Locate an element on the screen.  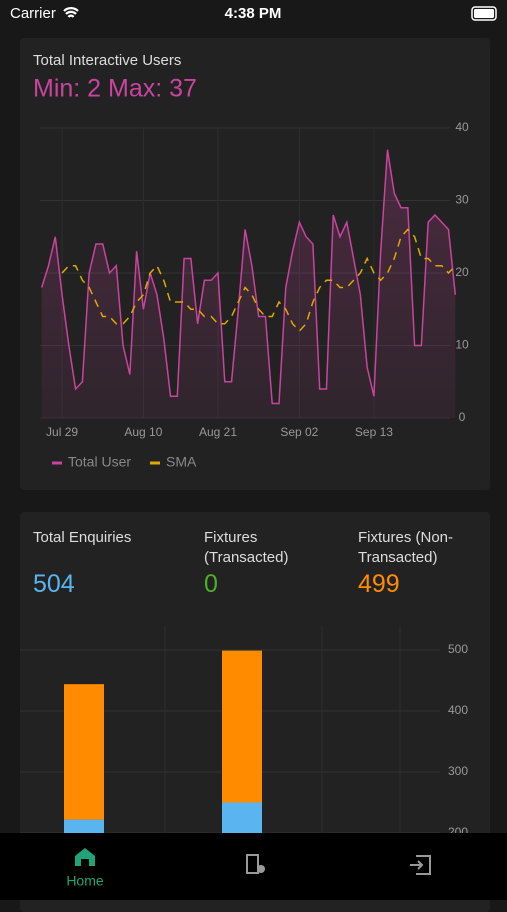
min-max: Min: 2 Max: 37 is located at coordinates (115, 89).